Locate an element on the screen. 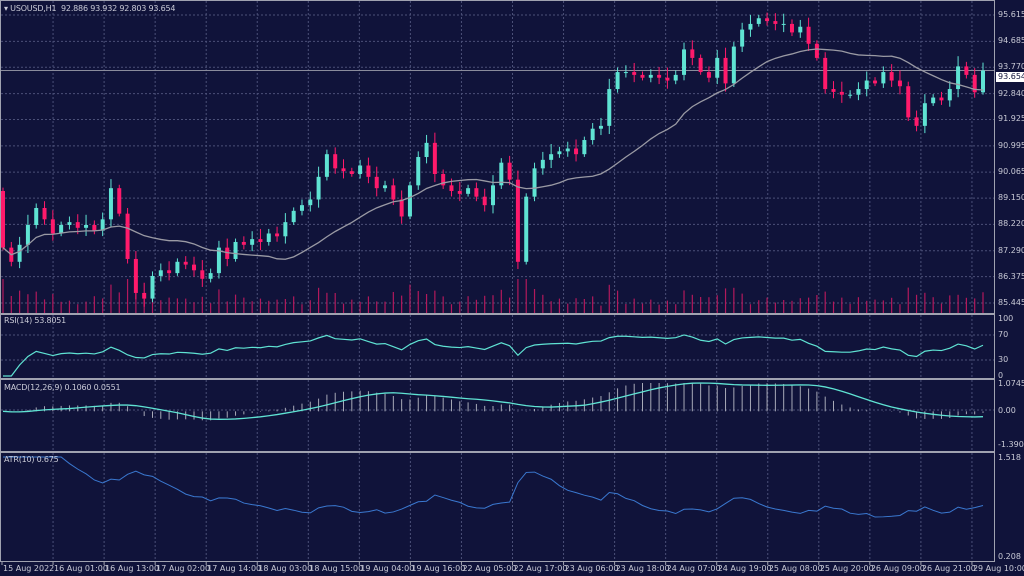 The height and width of the screenshot is (576, 1024). rsi-tick: 100 is located at coordinates (1006, 318).